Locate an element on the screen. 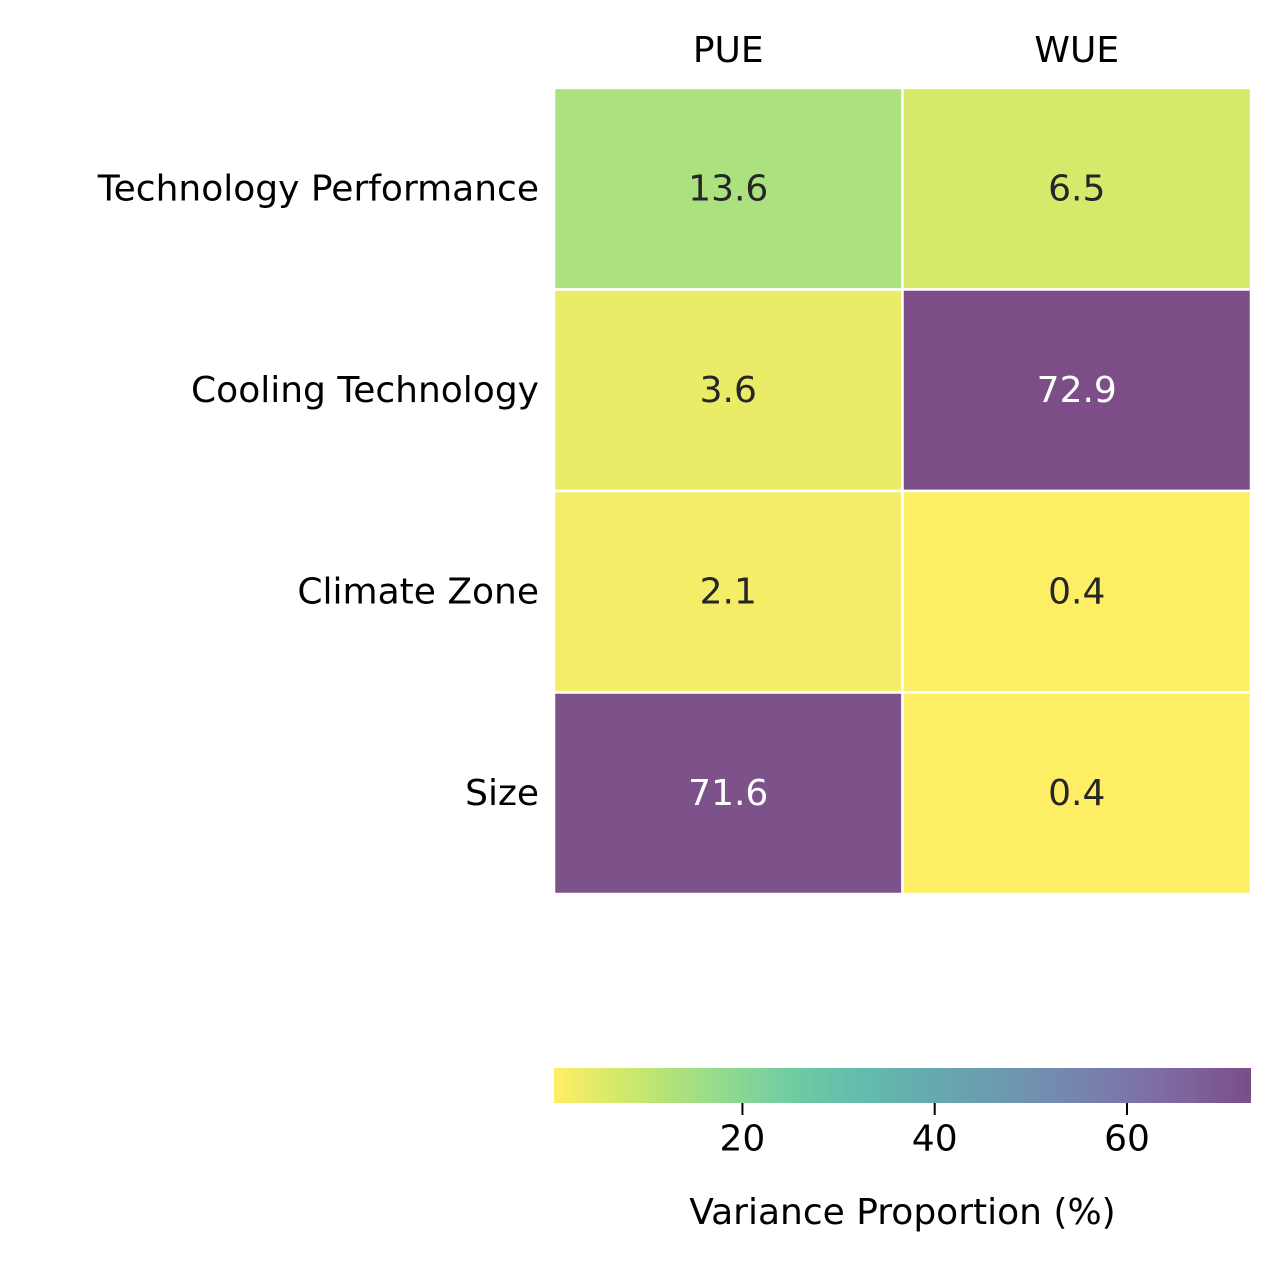 Image resolution: width=1281 pixels, height=1267 pixels. row-label-technology-performance: Technology Performance is located at coordinates (318, 188).